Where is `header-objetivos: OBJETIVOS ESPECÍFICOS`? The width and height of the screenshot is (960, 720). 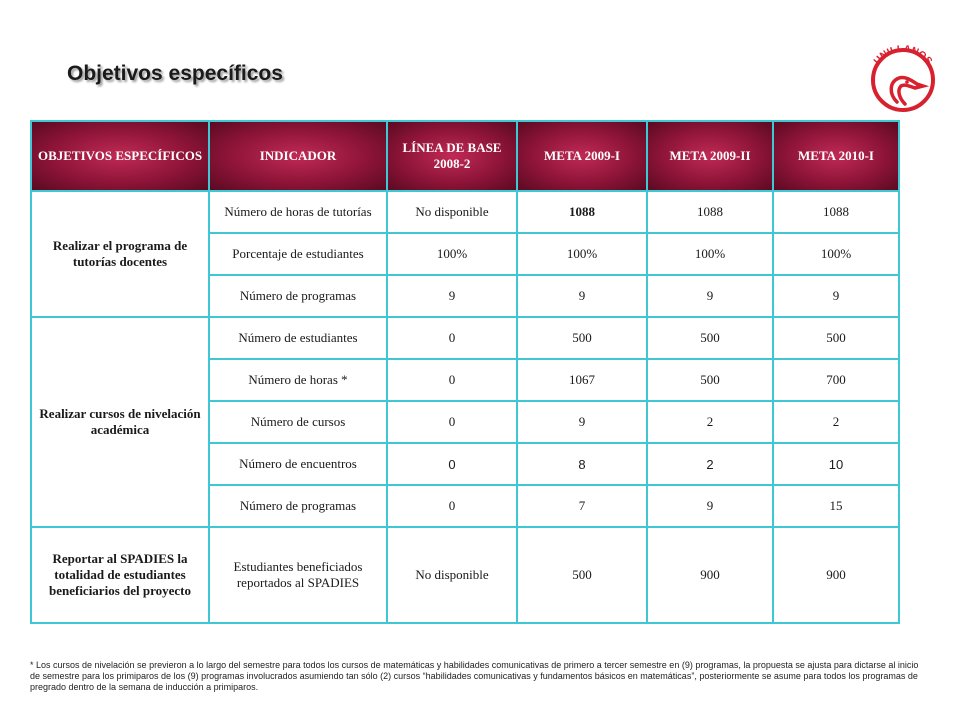
header-objetivos: OBJETIVOS ESPECÍFICOS is located at coordinates (120, 156).